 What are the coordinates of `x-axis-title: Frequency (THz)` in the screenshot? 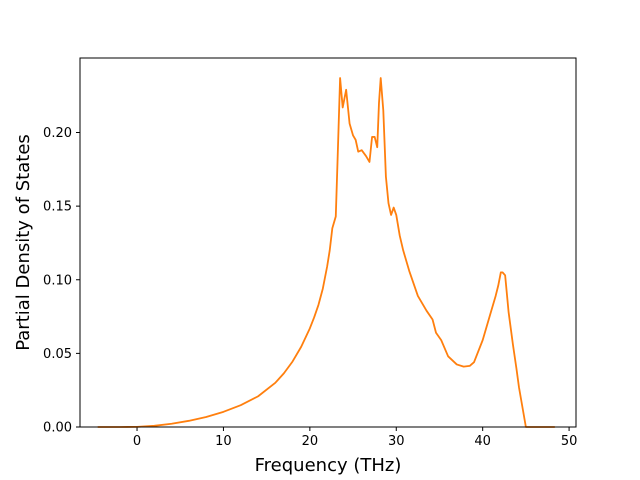 It's located at (328, 465).